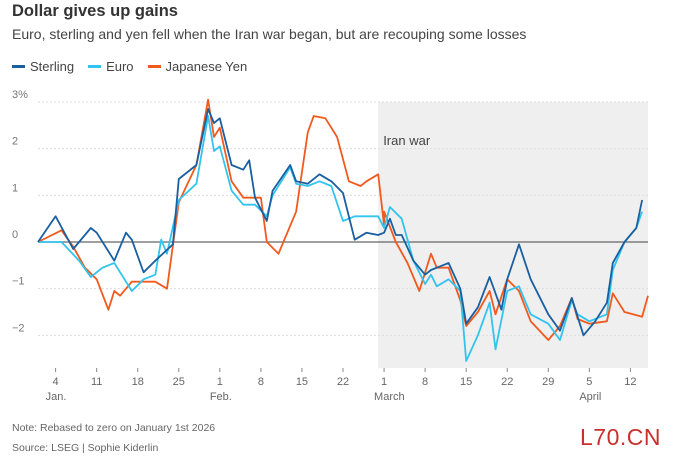  I want to click on x-tick-label: 5, so click(589, 382).